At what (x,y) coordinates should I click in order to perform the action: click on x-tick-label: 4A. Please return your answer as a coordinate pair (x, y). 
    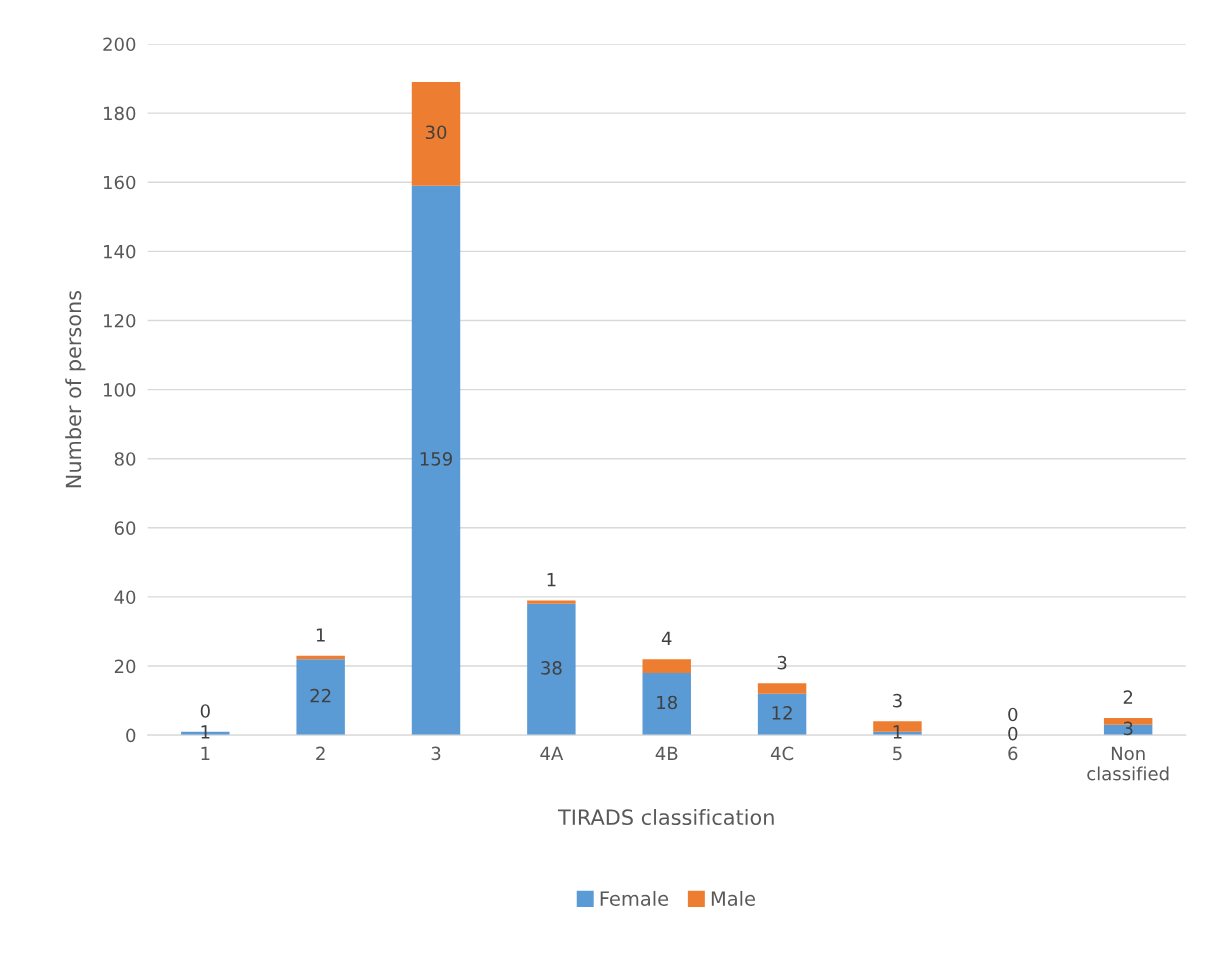
    Looking at the image, I should click on (552, 753).